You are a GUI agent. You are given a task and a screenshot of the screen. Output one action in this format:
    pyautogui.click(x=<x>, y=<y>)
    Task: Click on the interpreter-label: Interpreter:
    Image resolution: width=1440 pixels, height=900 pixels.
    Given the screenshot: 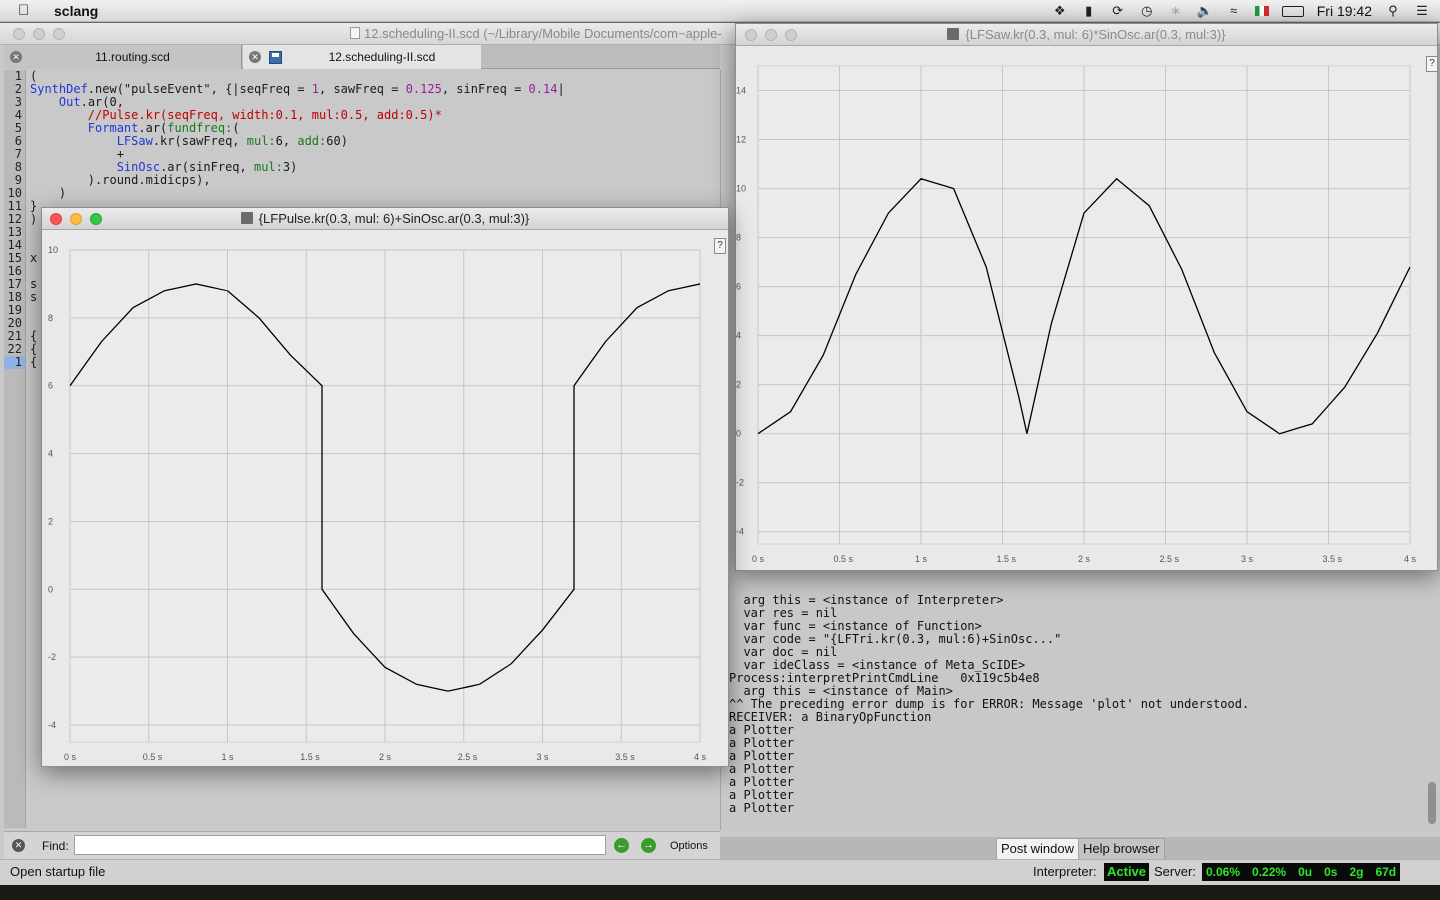 What is the action you would take?
    pyautogui.click(x=1065, y=871)
    